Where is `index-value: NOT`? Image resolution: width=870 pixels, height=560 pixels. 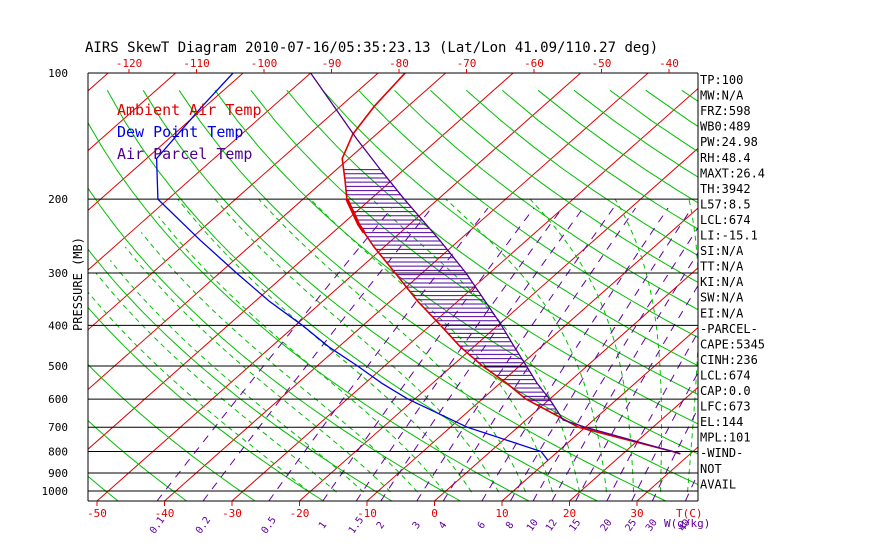 index-value: NOT is located at coordinates (711, 469).